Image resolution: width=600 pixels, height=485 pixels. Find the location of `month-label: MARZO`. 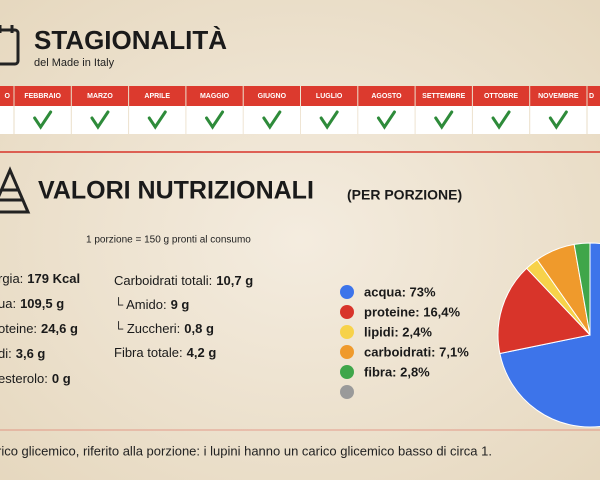

month-label: MARZO is located at coordinates (100, 96).